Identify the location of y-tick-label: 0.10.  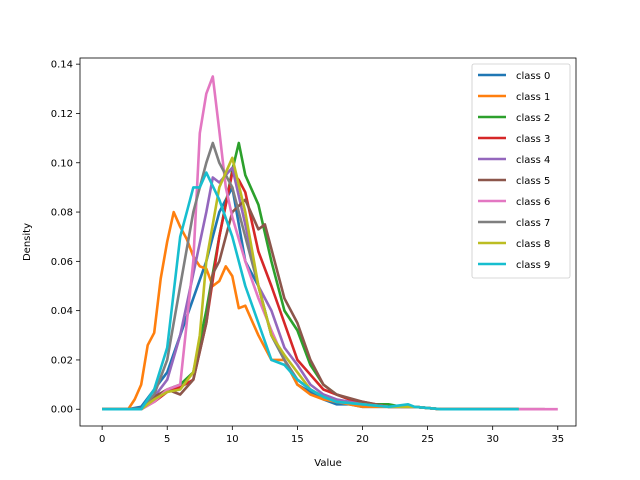
(62, 163).